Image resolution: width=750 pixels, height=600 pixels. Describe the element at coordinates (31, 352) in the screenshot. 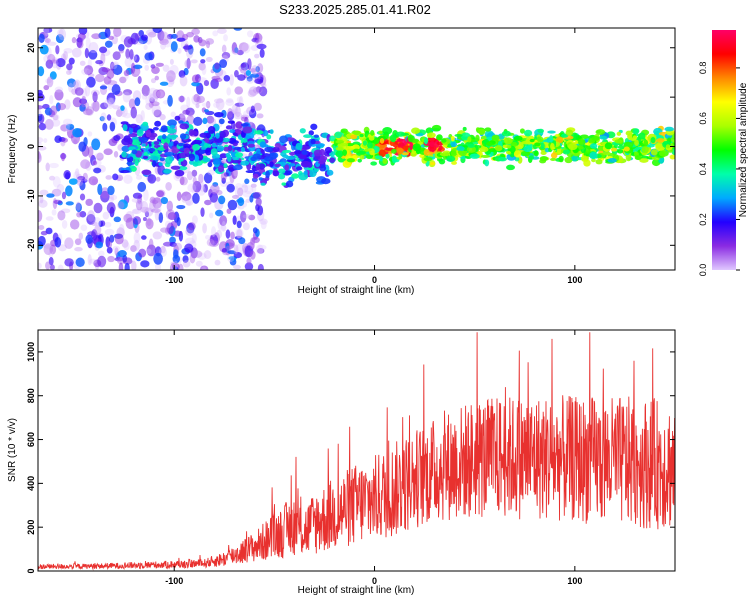

I see `y-tick-label: 1000` at that location.